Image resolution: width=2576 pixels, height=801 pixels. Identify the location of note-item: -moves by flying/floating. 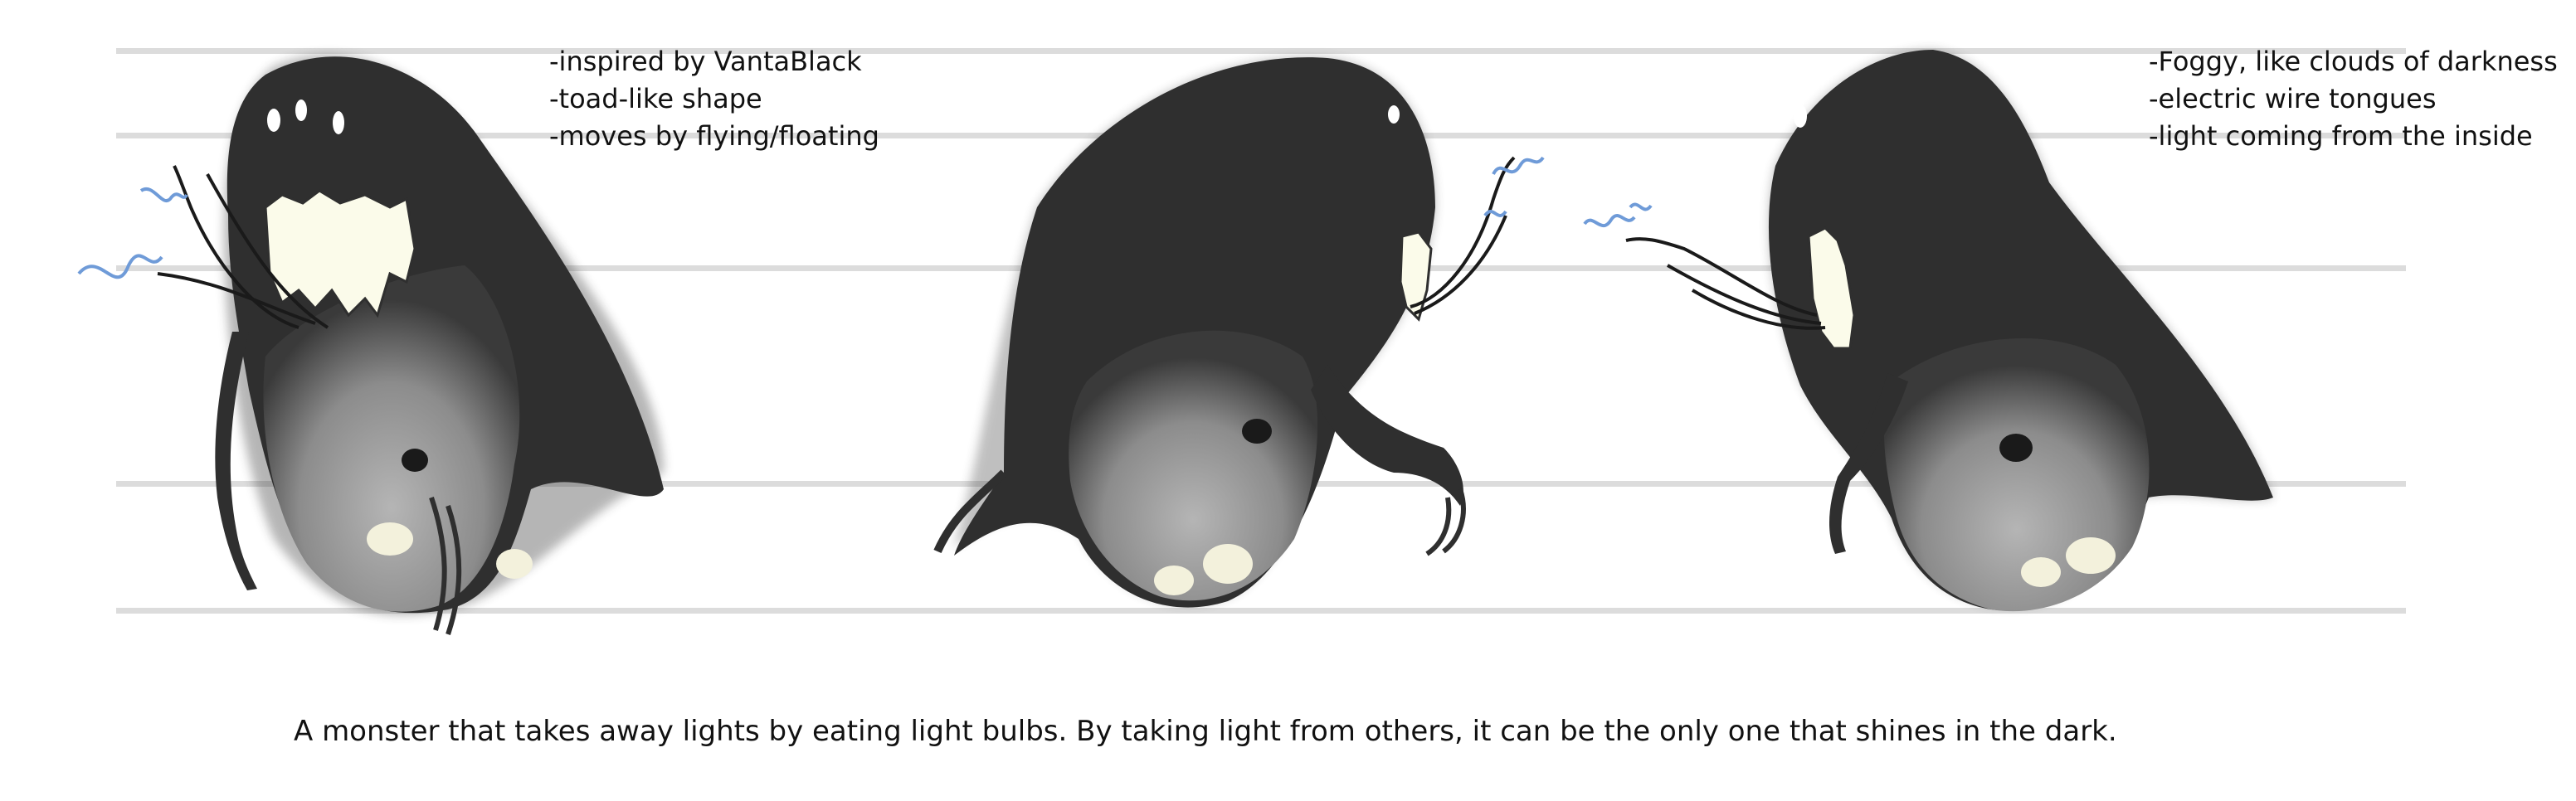
(714, 136).